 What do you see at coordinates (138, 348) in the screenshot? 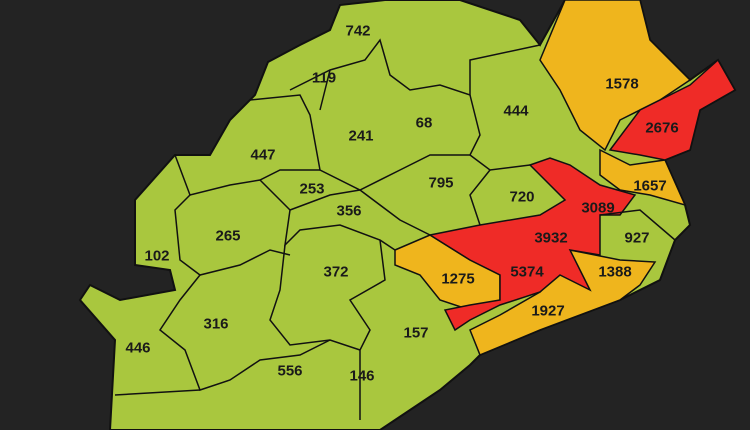
I see `district-value: 446` at bounding box center [138, 348].